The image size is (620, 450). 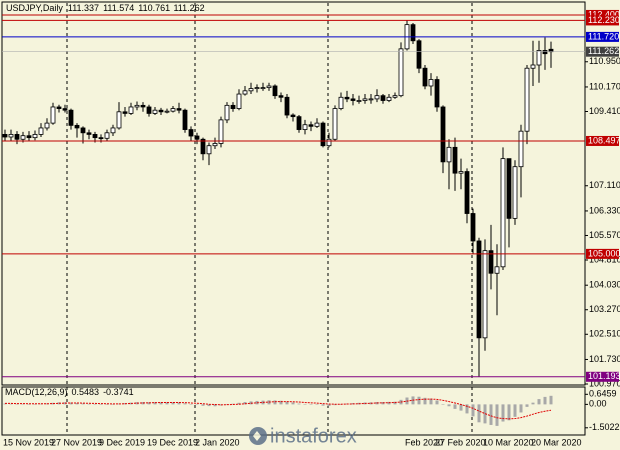 What do you see at coordinates (69, 392) in the screenshot?
I see `macd-header: MACD(12,26,9) 0.5483 -0.3741` at bounding box center [69, 392].